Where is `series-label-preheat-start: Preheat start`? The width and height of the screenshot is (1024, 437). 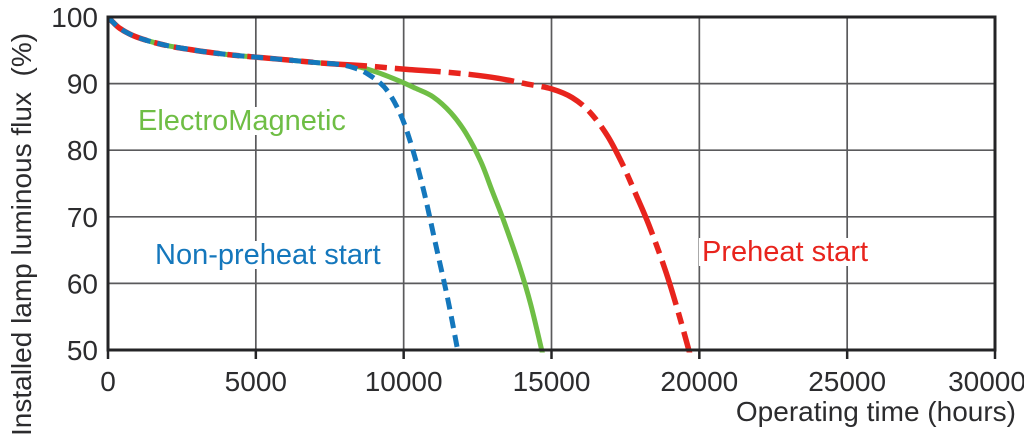 series-label-preheat-start: Preheat start is located at coordinates (785, 252).